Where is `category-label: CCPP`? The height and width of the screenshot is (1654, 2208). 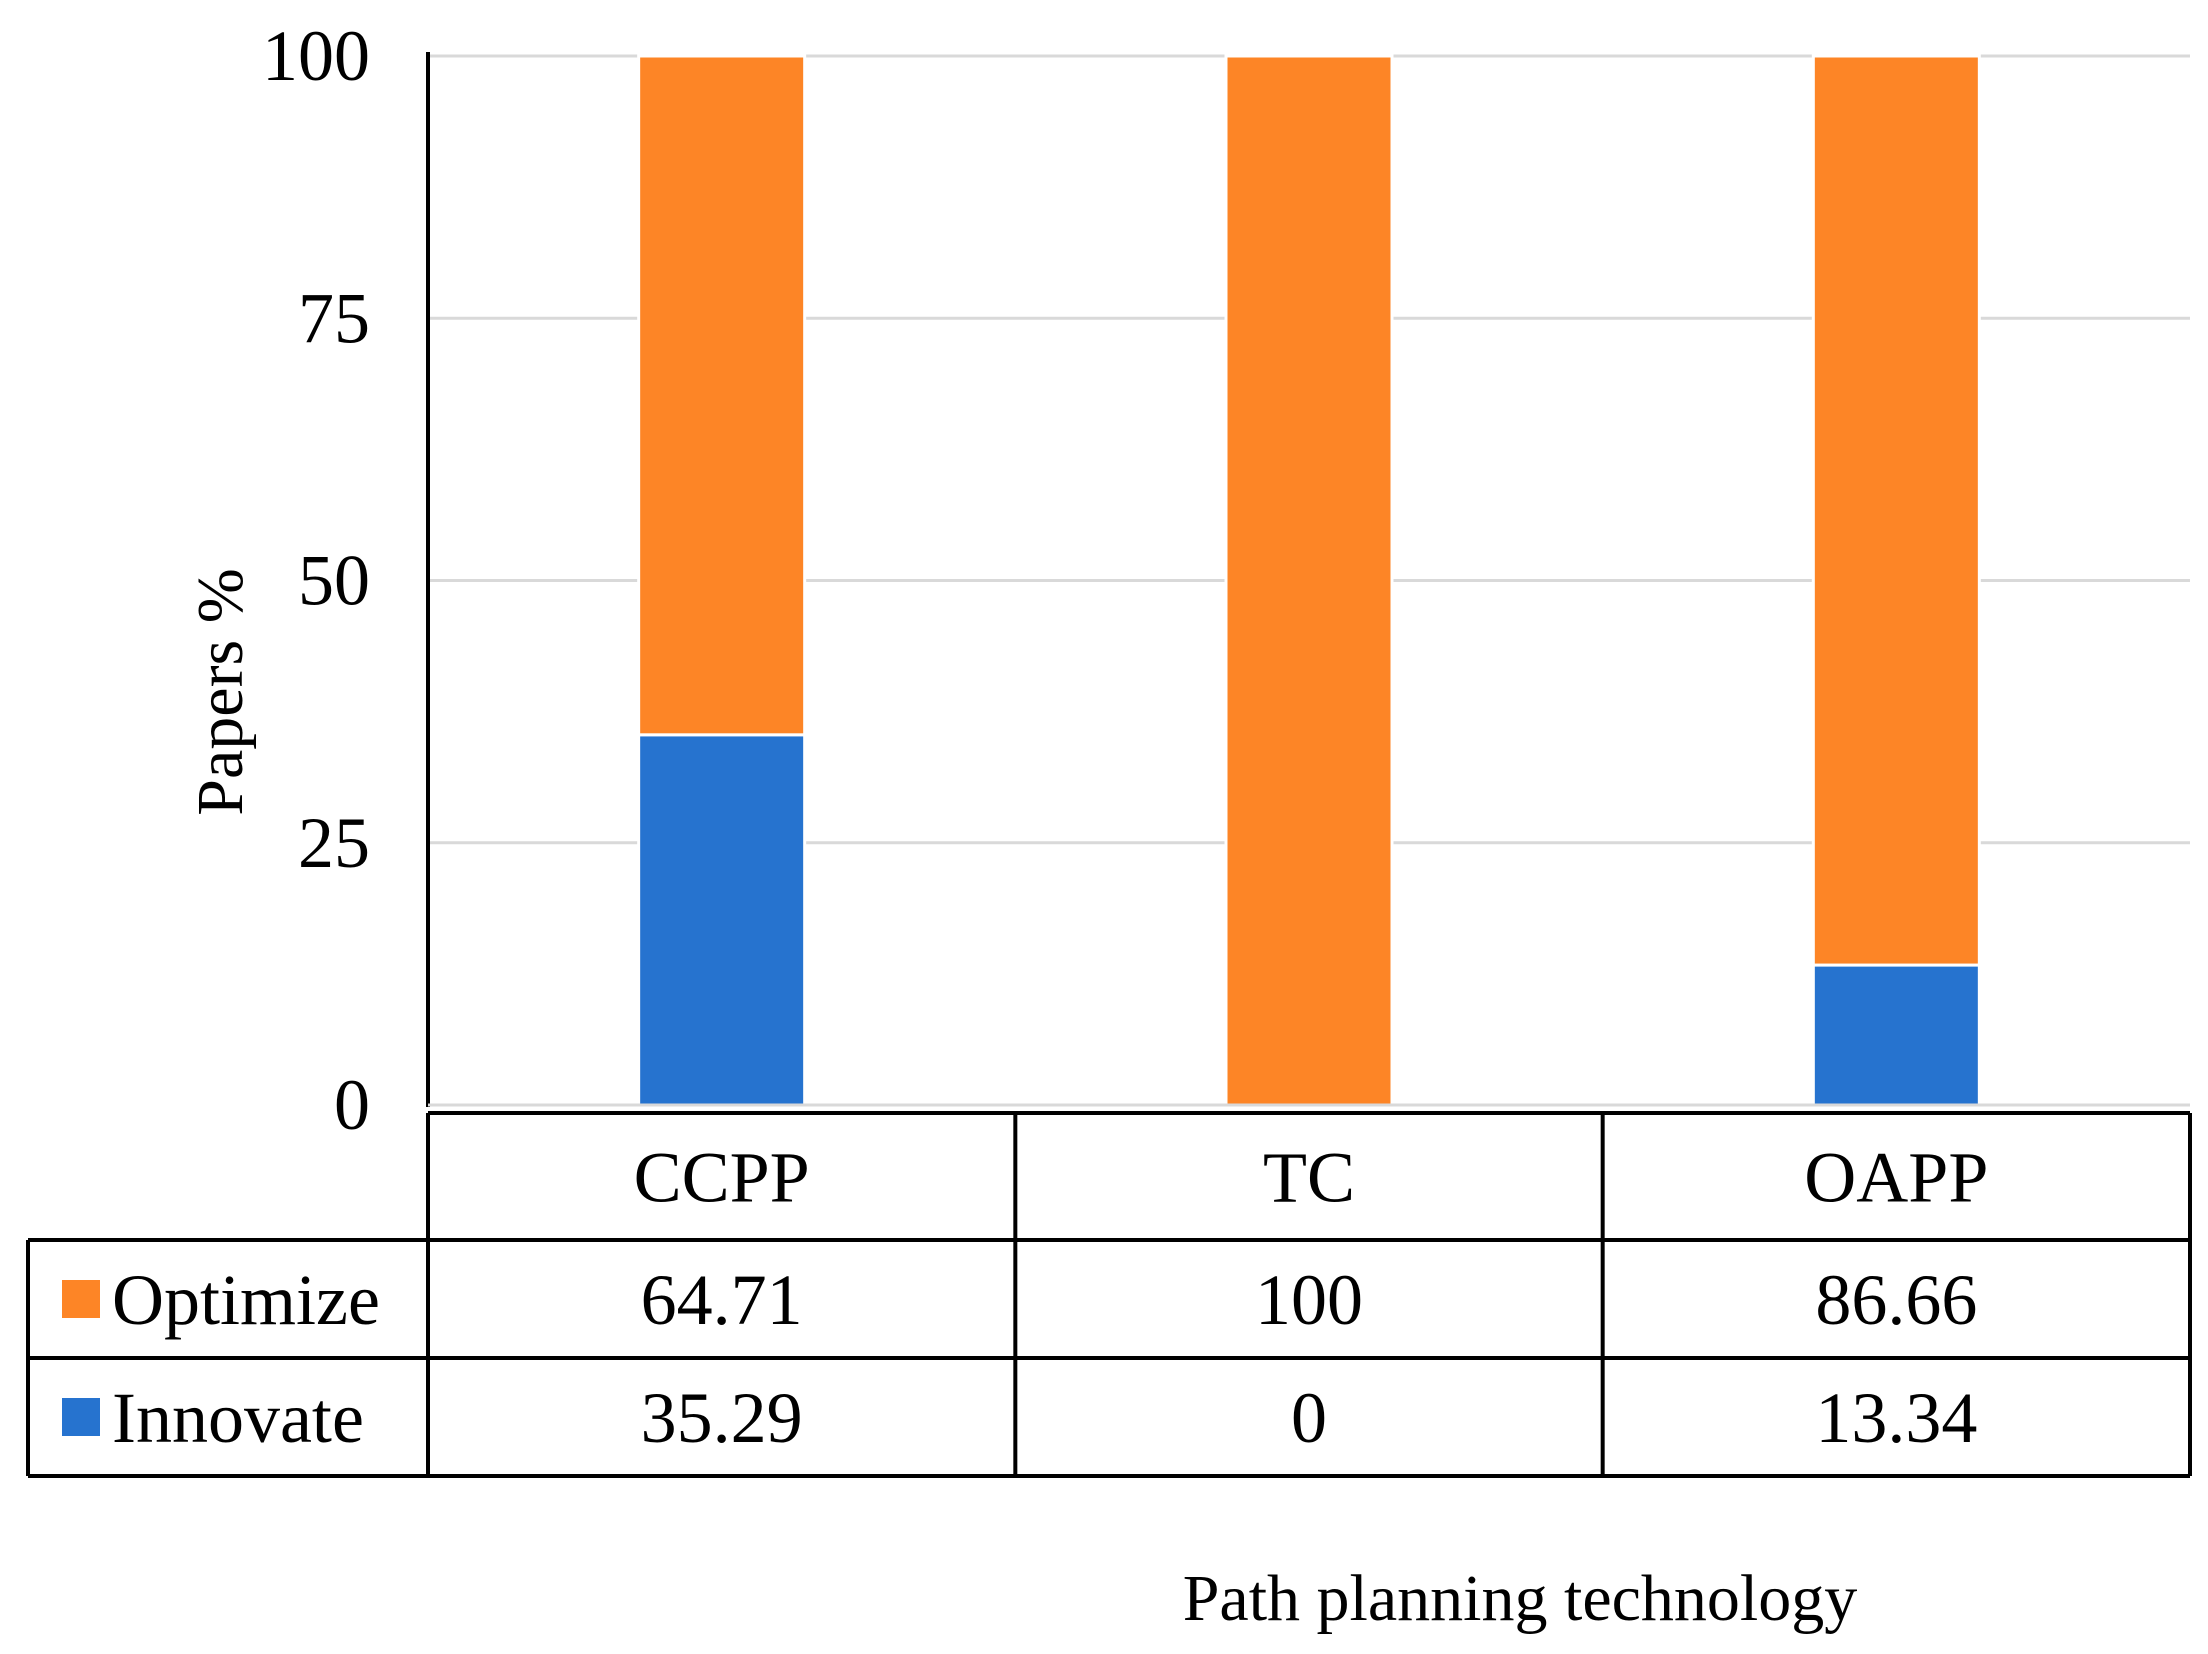
category-label: CCPP is located at coordinates (722, 1178).